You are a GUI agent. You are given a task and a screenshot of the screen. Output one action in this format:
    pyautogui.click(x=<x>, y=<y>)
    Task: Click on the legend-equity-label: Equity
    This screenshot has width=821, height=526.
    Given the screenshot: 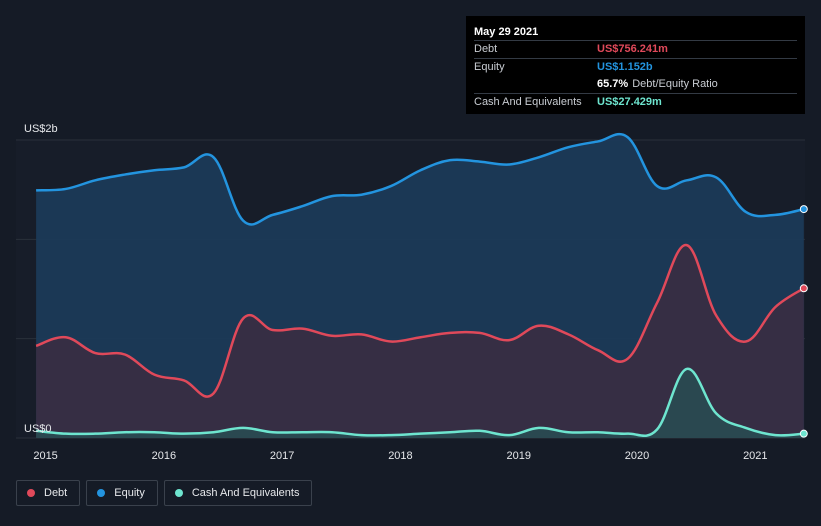 What is the action you would take?
    pyautogui.click(x=129, y=493)
    